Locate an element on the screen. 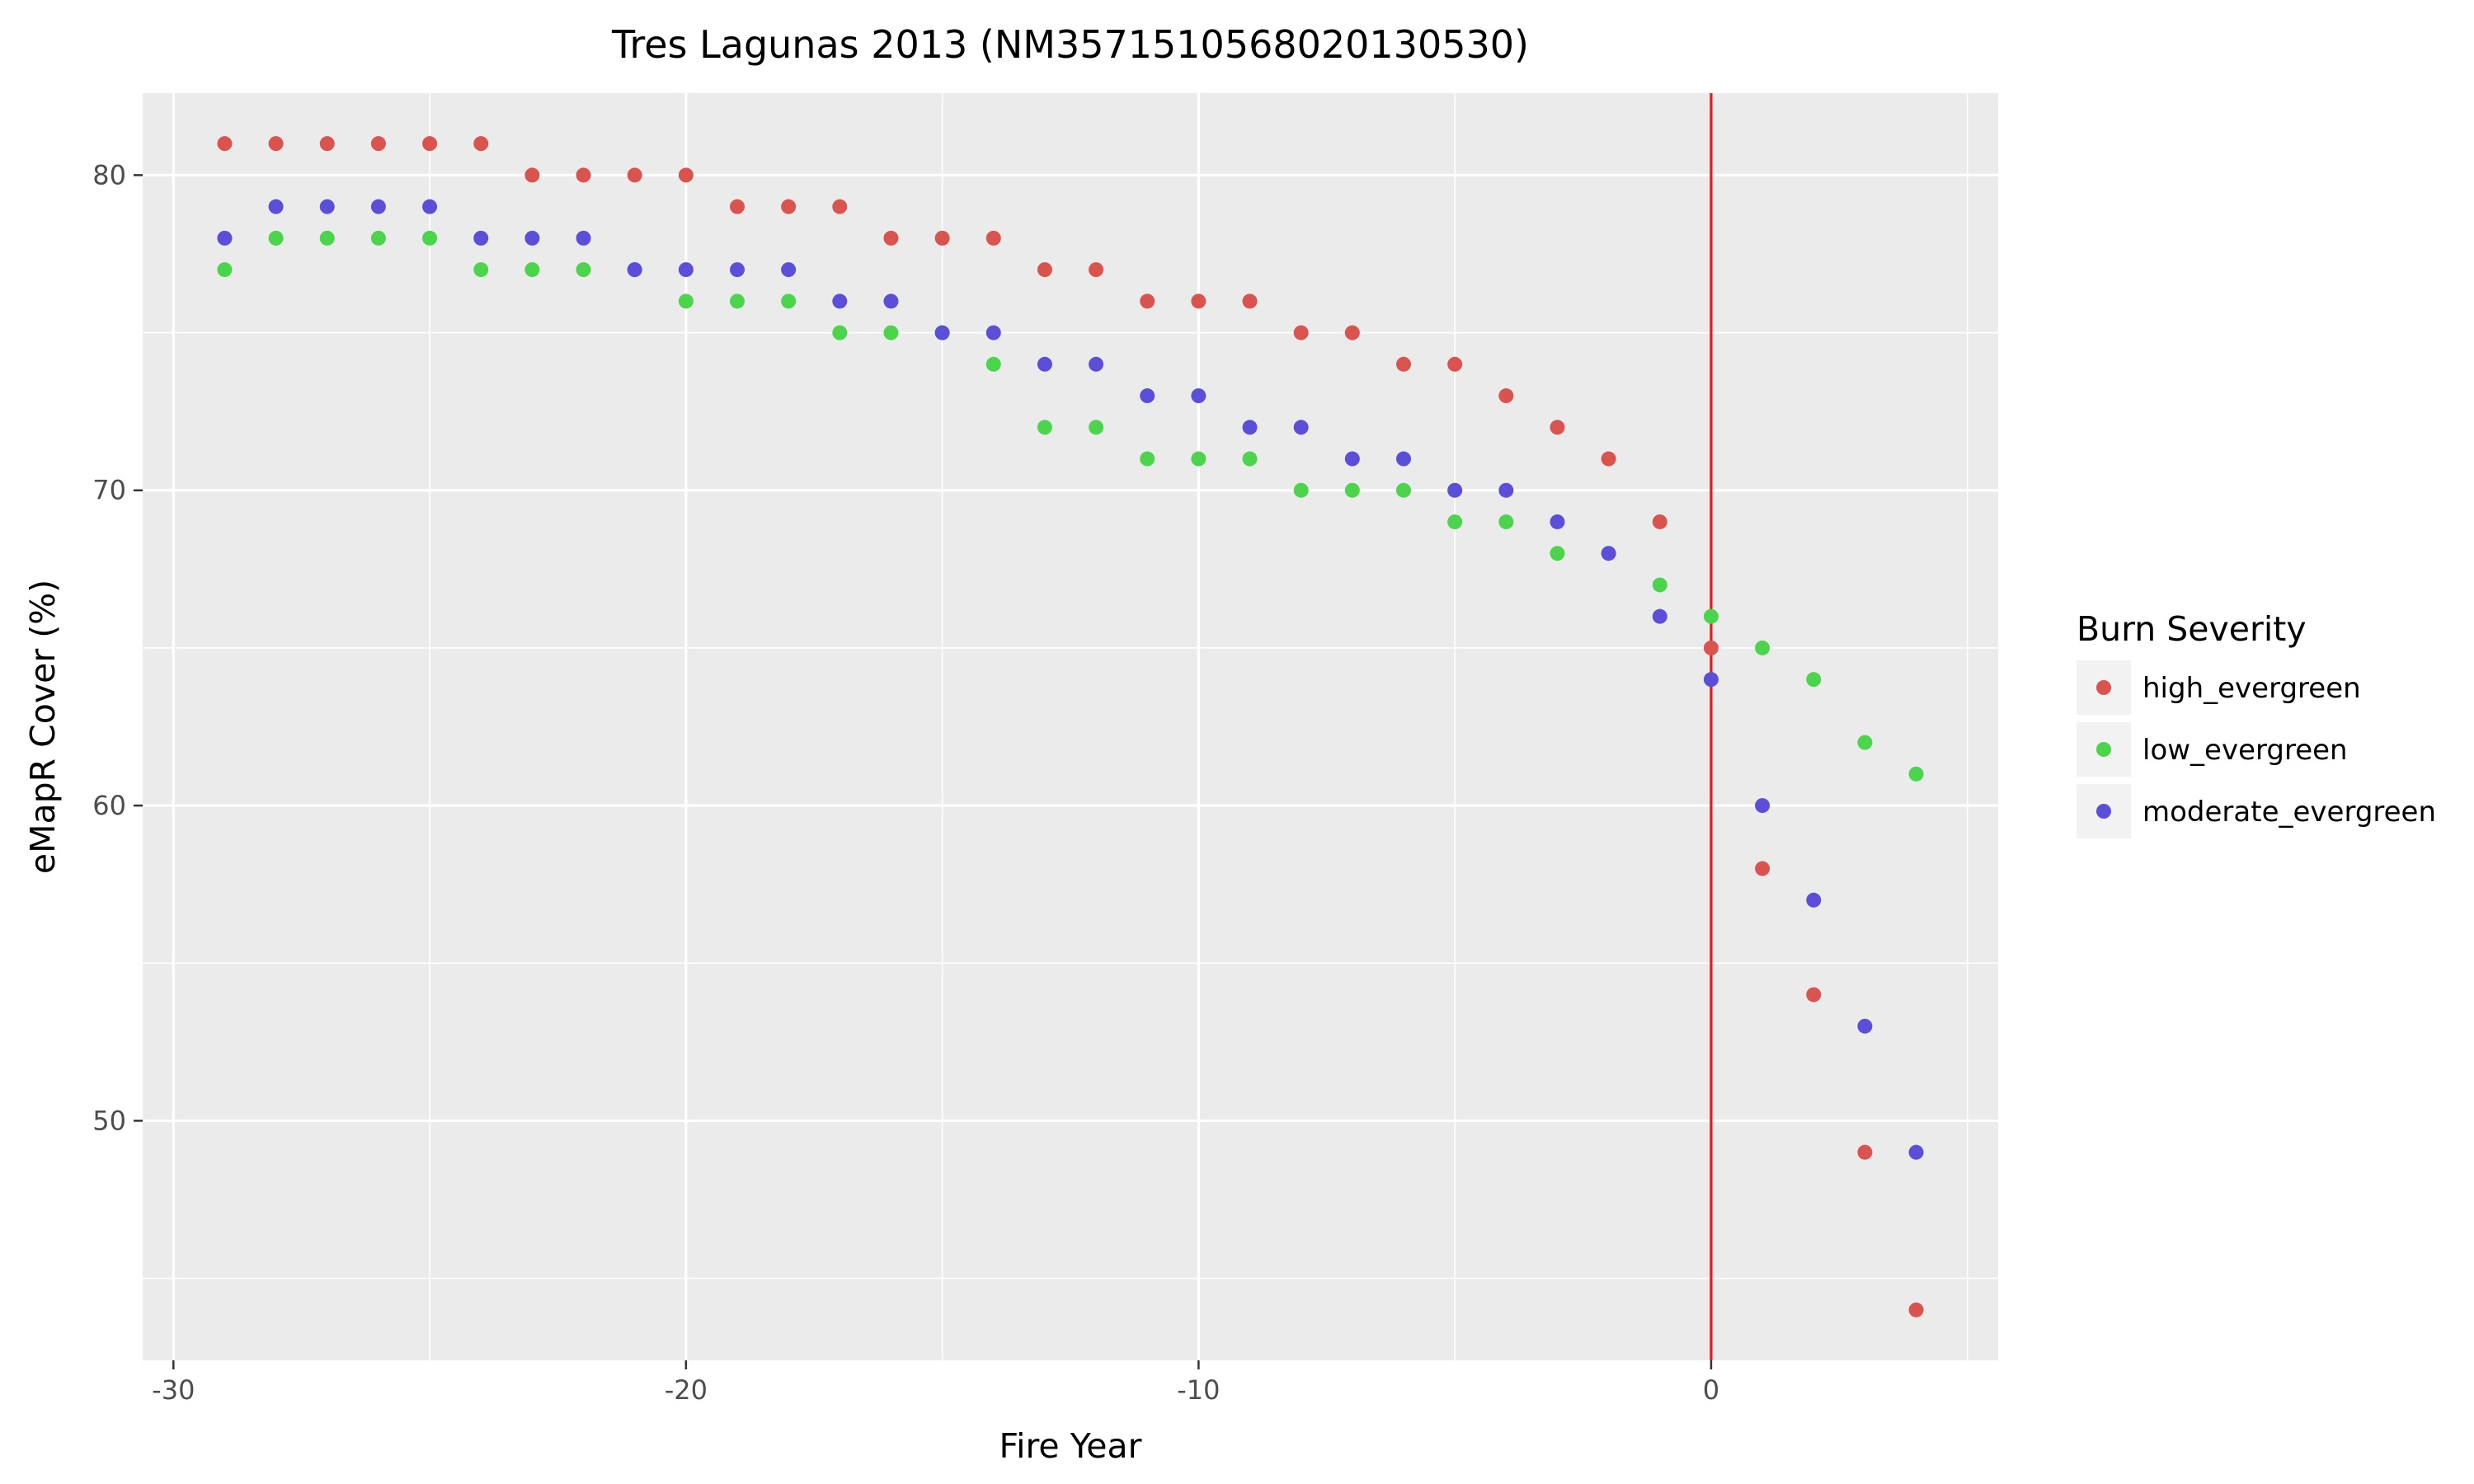 This screenshot has height=1484, width=2474. x-tick-label: -30 is located at coordinates (173, 1390).